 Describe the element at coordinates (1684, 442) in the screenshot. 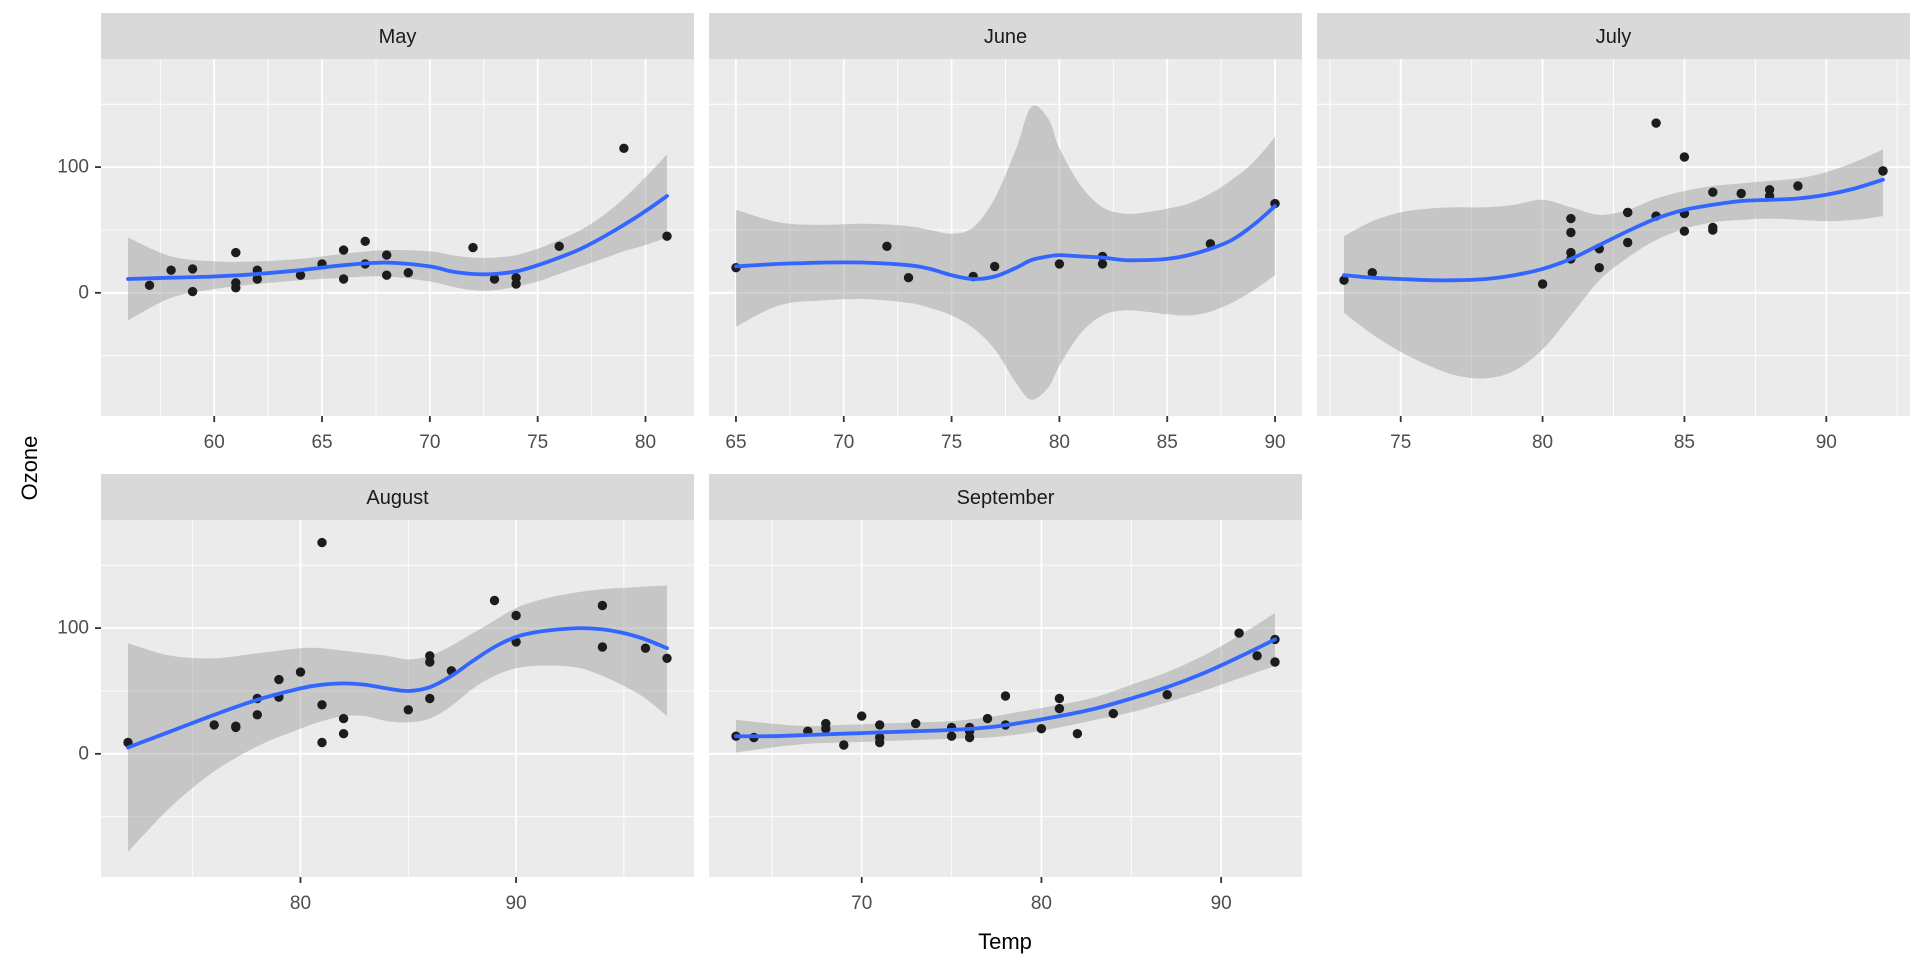

I see `x-tick-label: 85` at that location.